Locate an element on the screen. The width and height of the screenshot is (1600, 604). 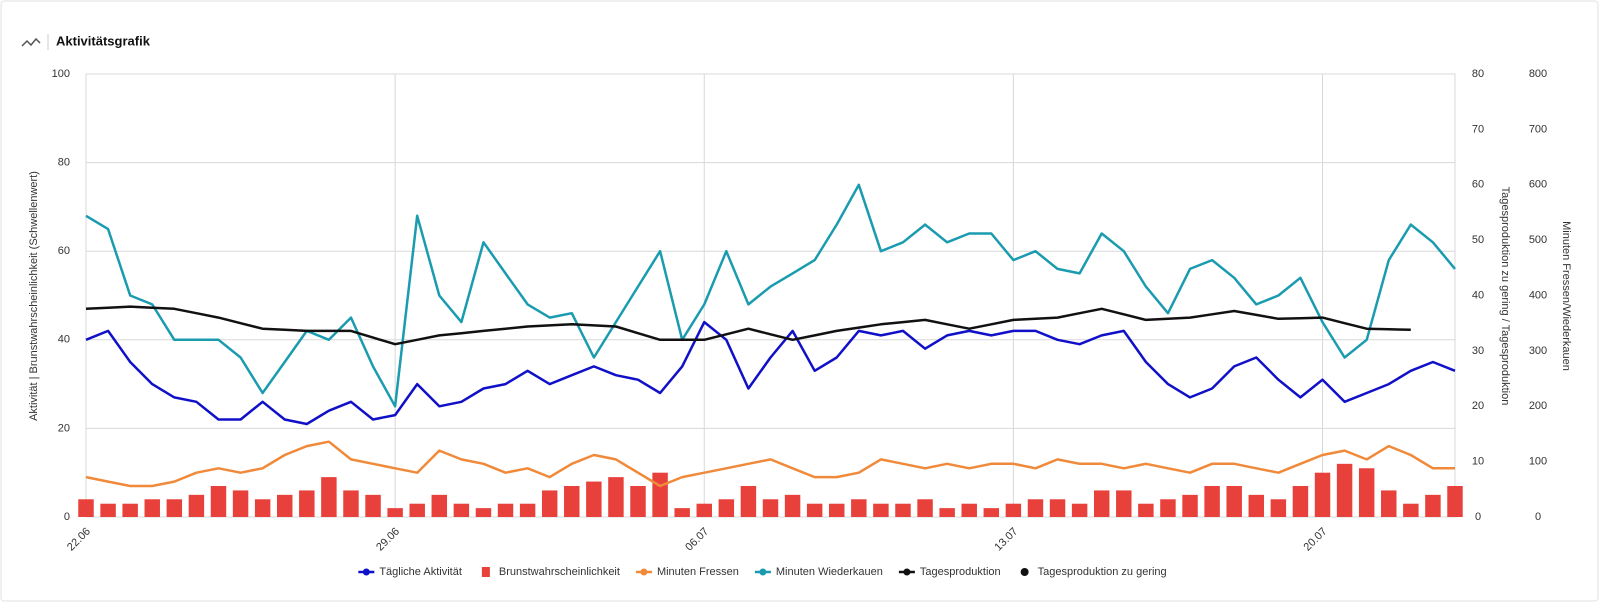
legend-item: Minuten Fressen is located at coordinates (687, 572).